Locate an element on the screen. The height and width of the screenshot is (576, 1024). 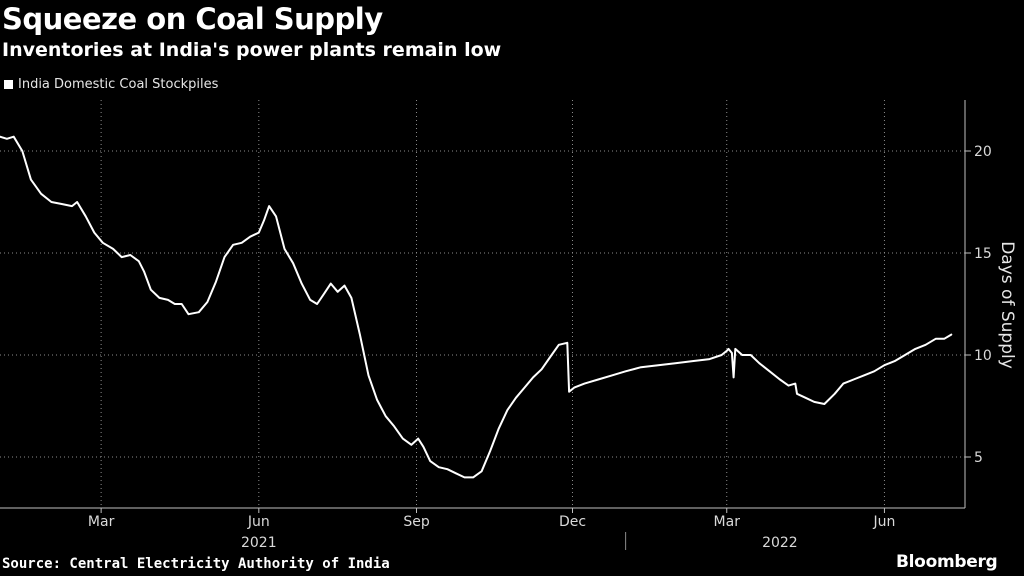
y-tick-label: 5 is located at coordinates (978, 458).